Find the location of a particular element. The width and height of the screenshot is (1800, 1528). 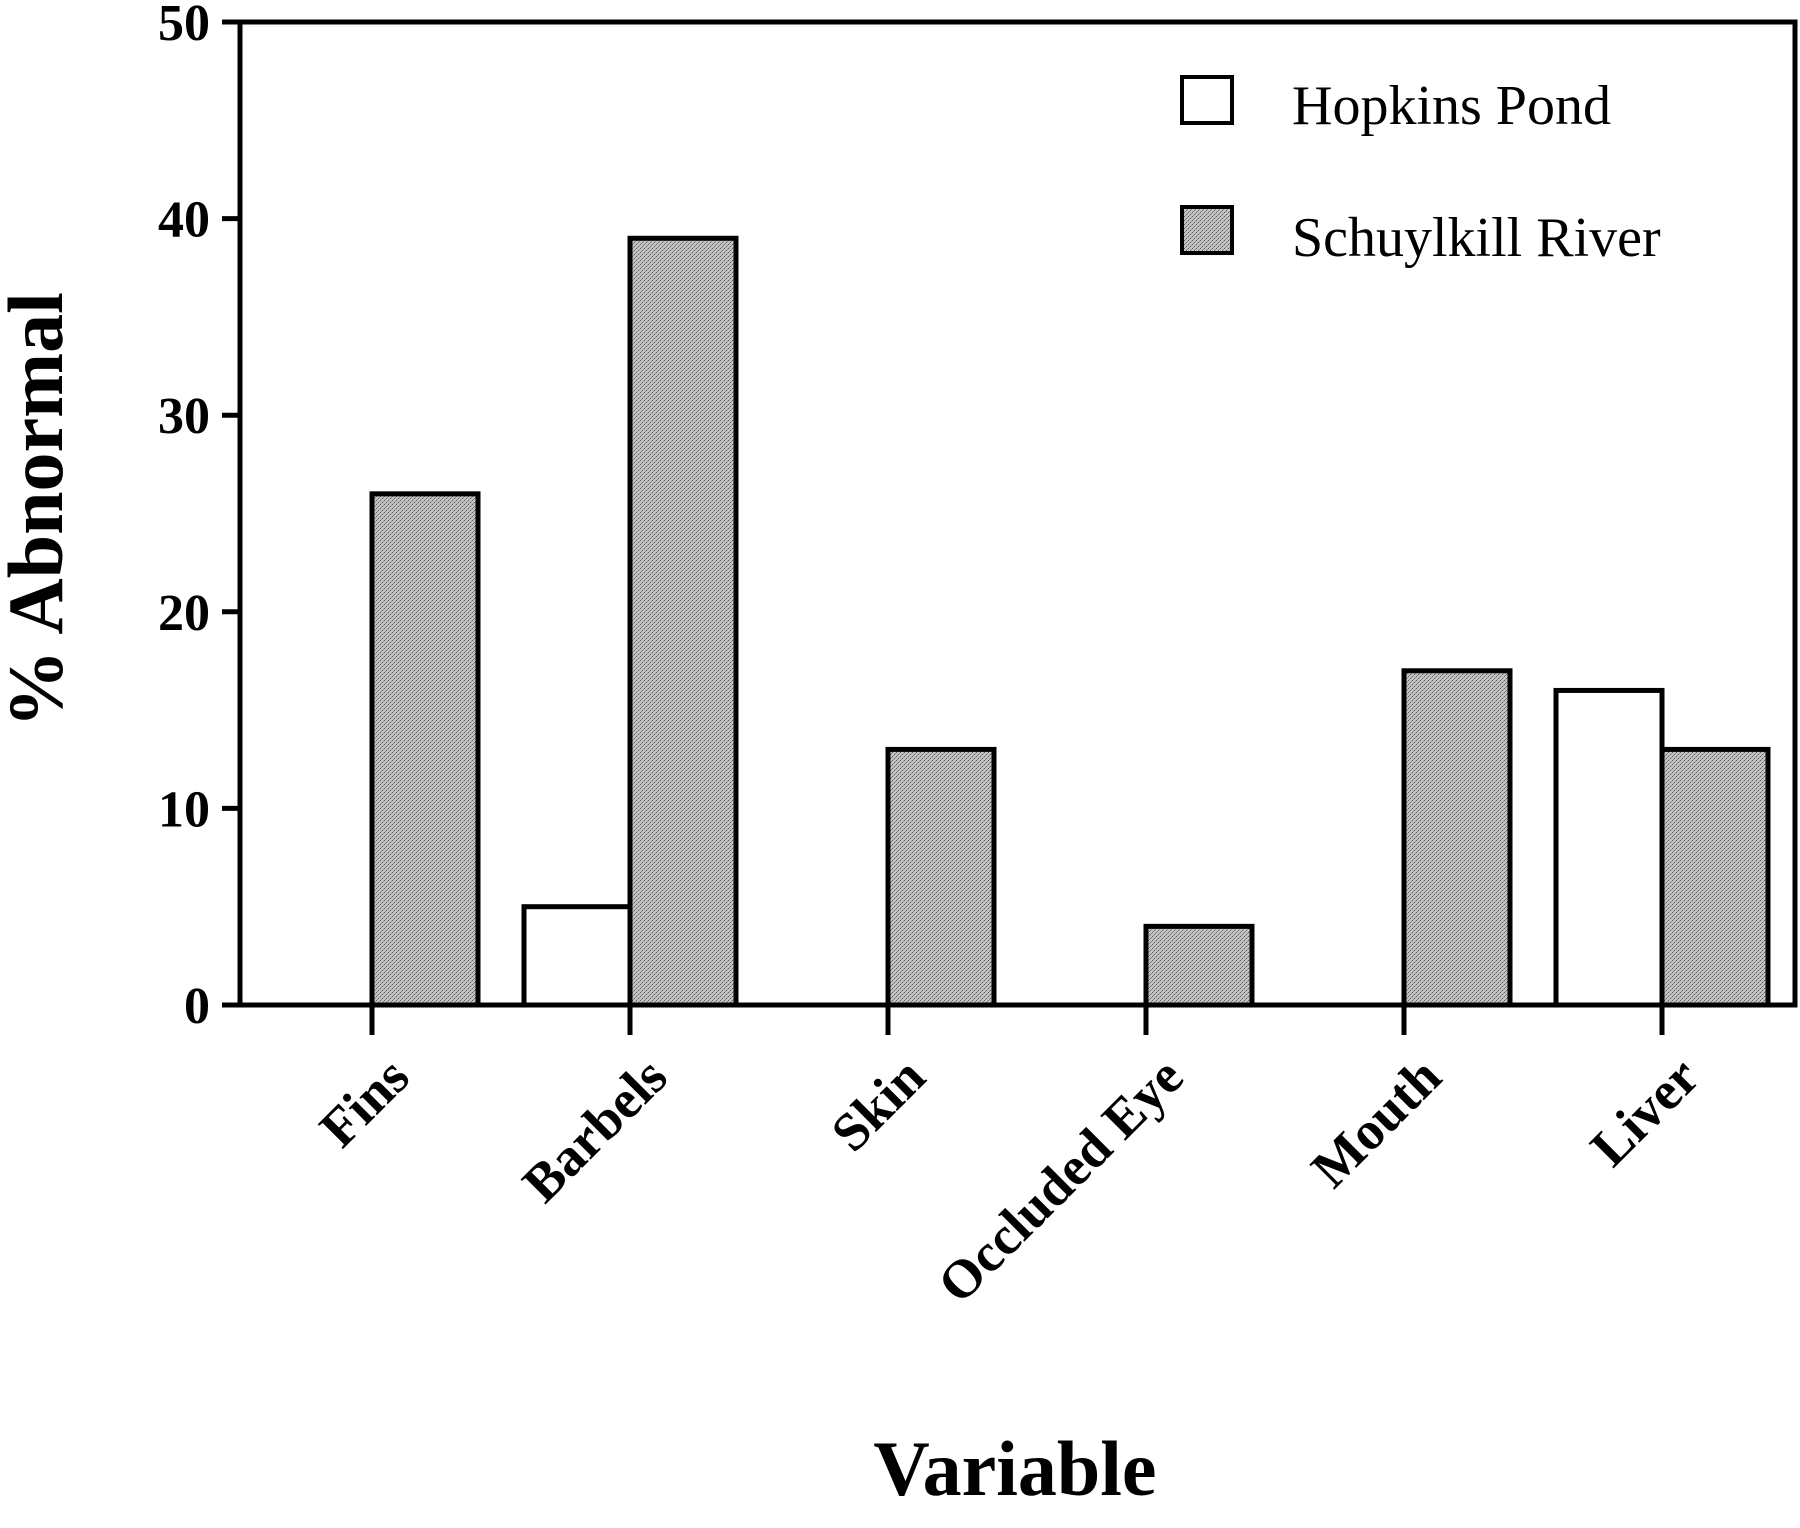

legend-label-hopkins-pond: Hopkins Pond is located at coordinates (1451, 106).